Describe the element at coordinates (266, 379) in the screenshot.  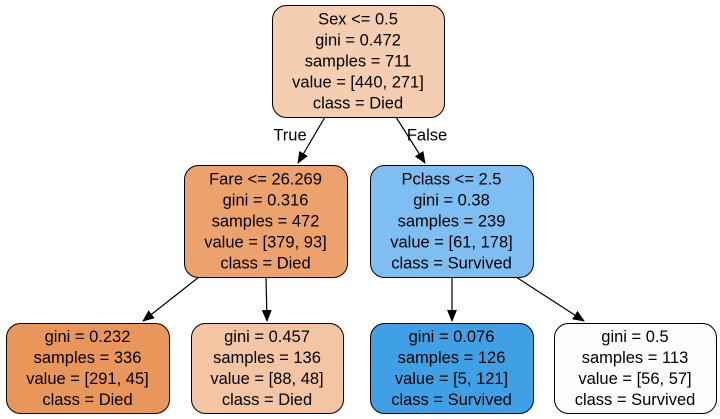
I see `node-text-line: value = [88, 48]` at that location.